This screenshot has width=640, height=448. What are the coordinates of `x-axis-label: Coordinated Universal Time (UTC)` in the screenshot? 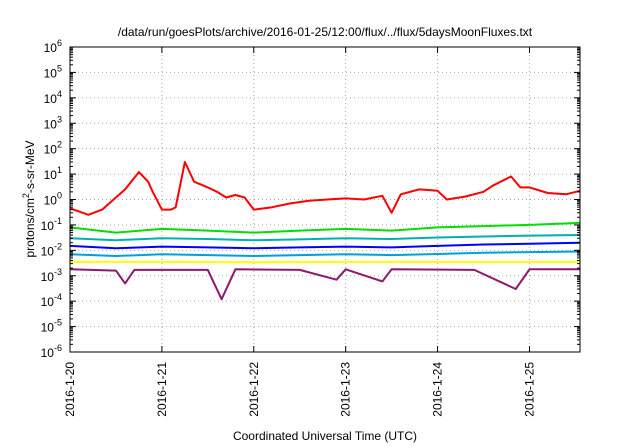 It's located at (325, 436).